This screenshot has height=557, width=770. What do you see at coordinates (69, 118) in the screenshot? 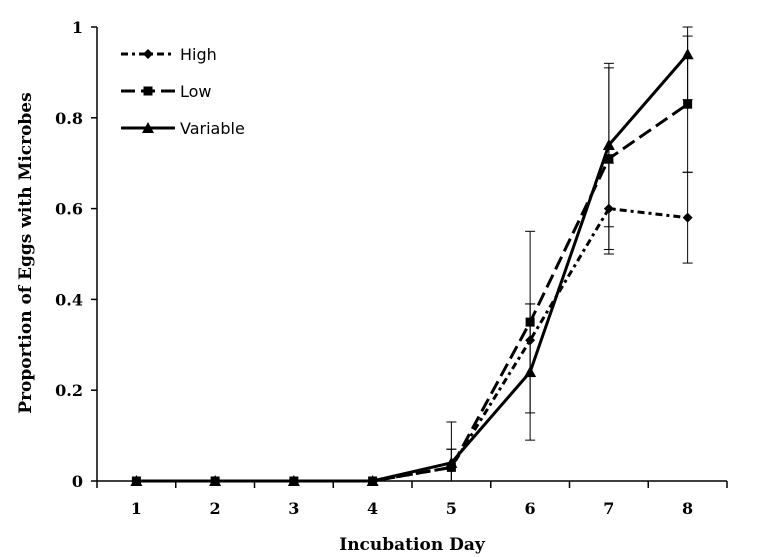
I see `y-tick-label: 0.8` at bounding box center [69, 118].